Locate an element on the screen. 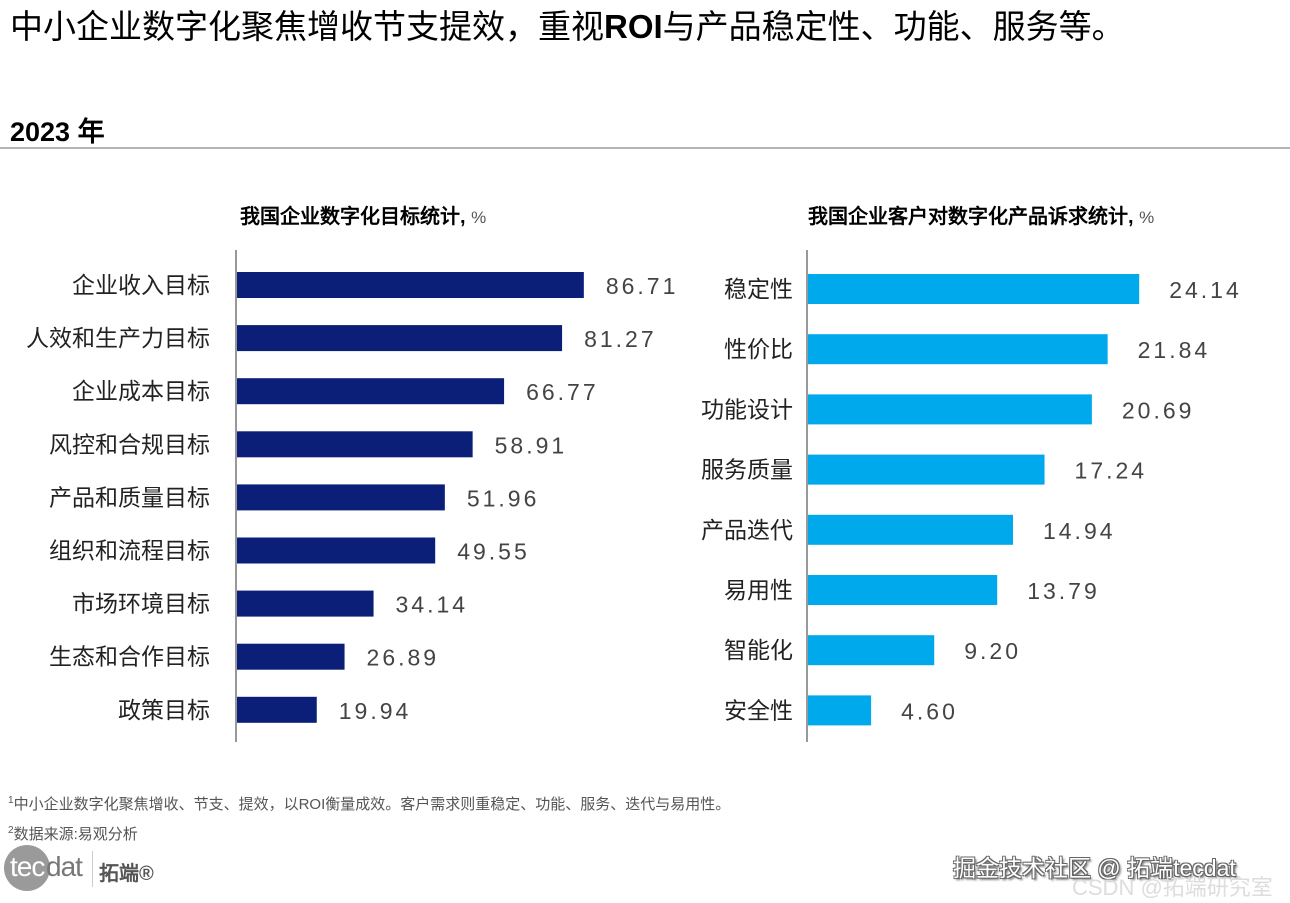  right-category-label: 产品迭代 is located at coordinates (747, 530).